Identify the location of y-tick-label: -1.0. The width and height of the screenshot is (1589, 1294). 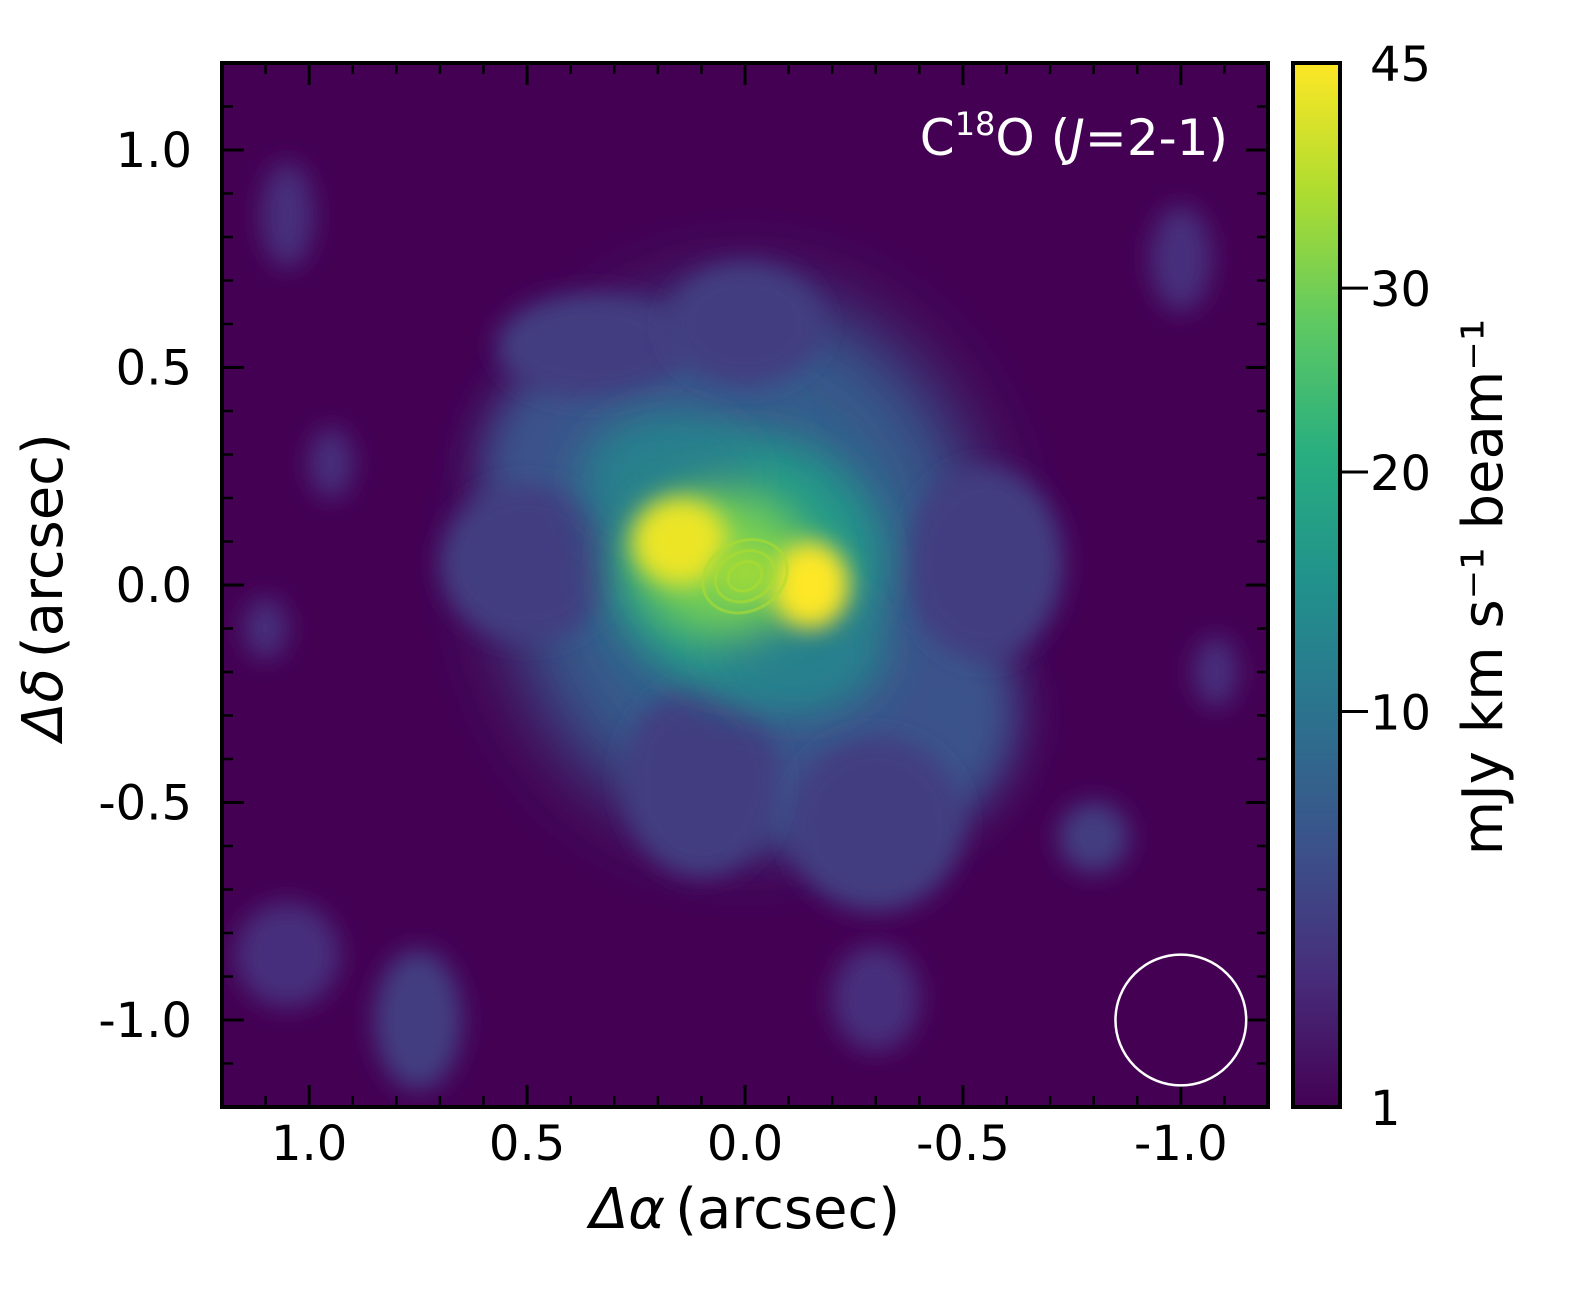
(145, 1021).